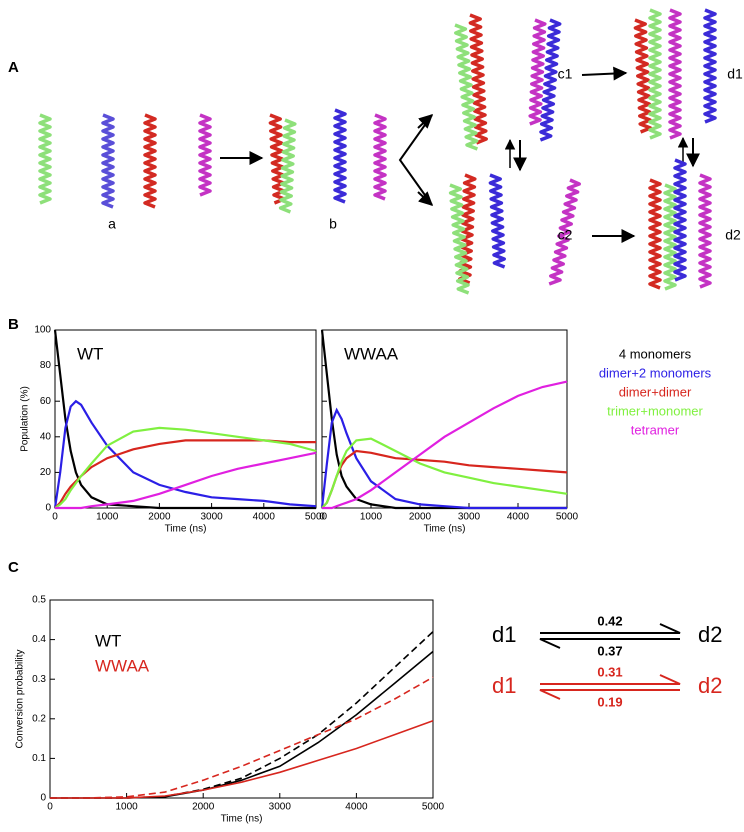 The image size is (744, 832). What do you see at coordinates (46, 401) in the screenshot?
I see `y-tick-label: 60` at bounding box center [46, 401].